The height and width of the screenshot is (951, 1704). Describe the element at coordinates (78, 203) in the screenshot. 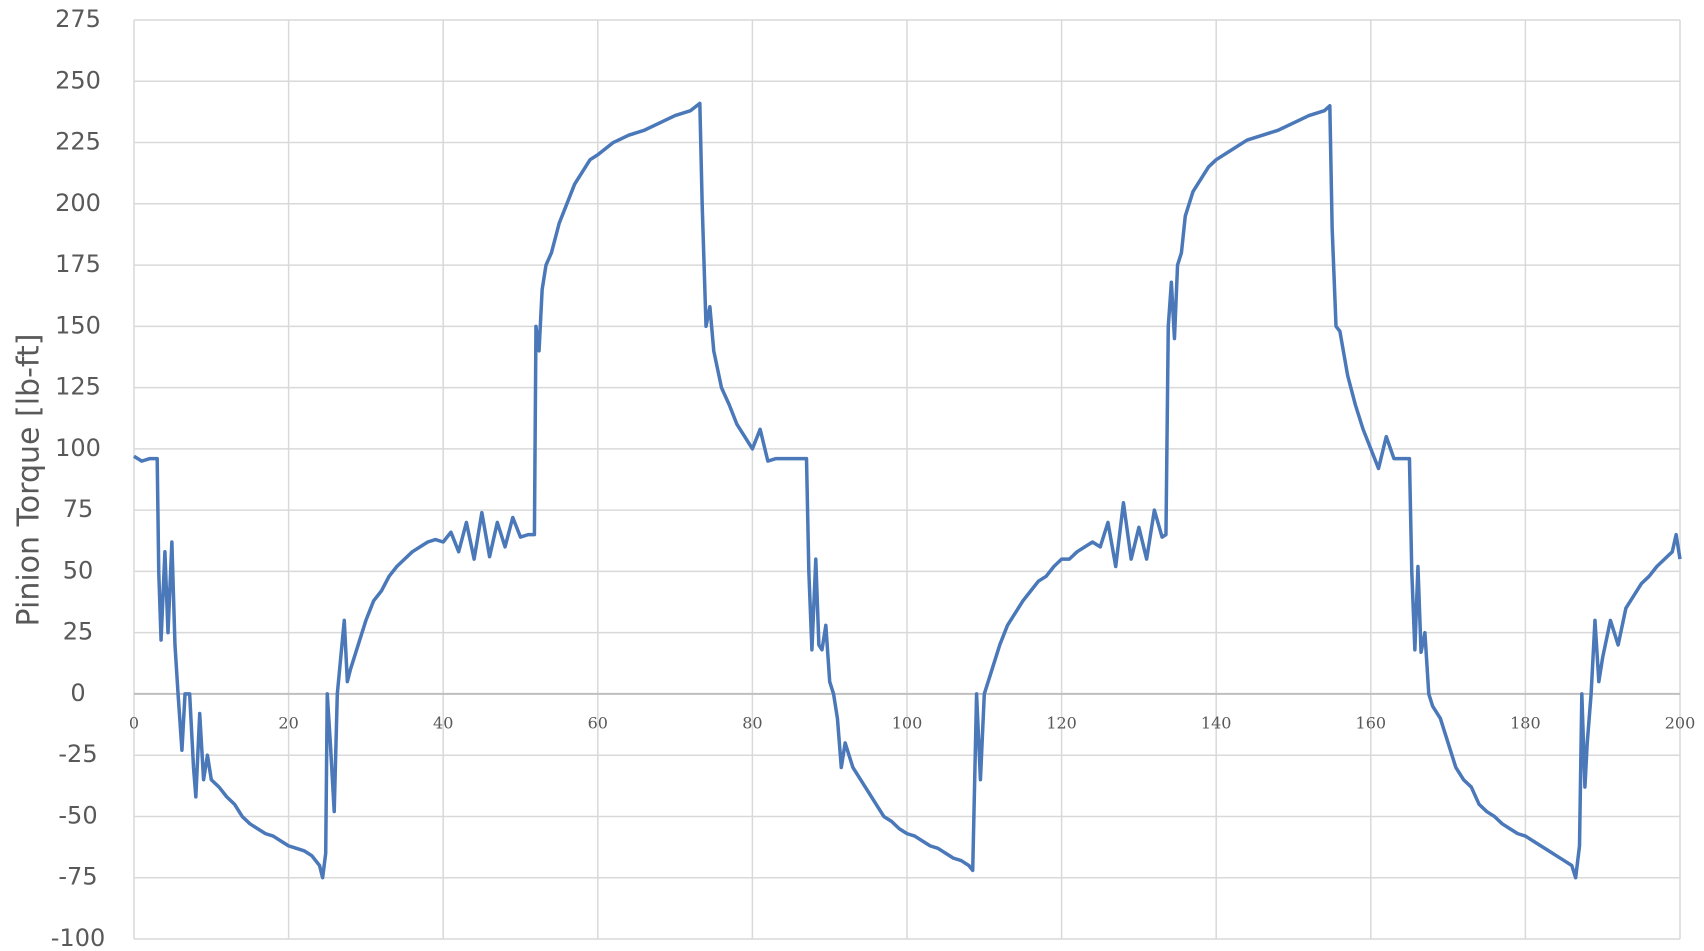

I see `y-tick-label: 200` at that location.